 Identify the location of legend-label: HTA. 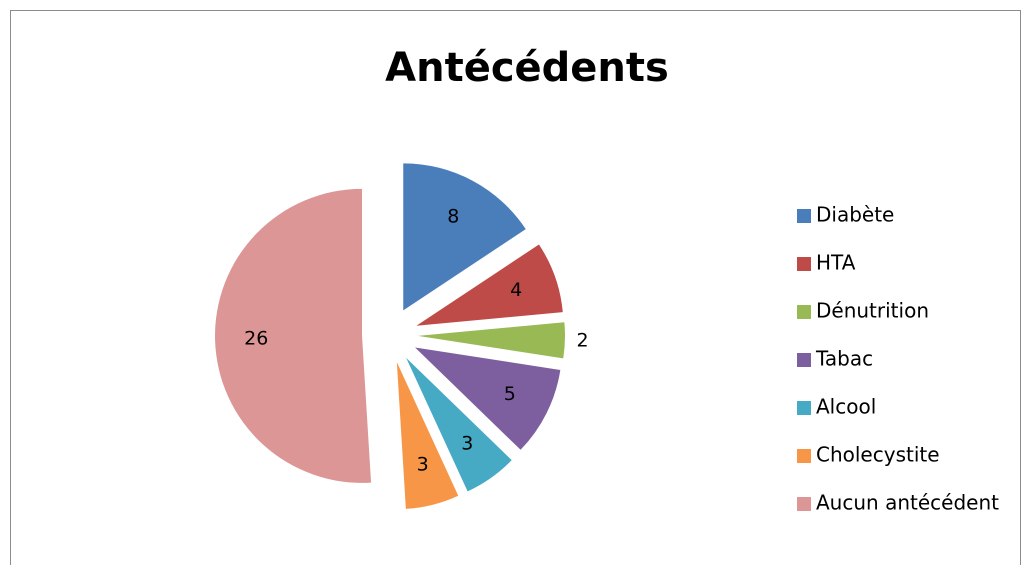
(836, 263).